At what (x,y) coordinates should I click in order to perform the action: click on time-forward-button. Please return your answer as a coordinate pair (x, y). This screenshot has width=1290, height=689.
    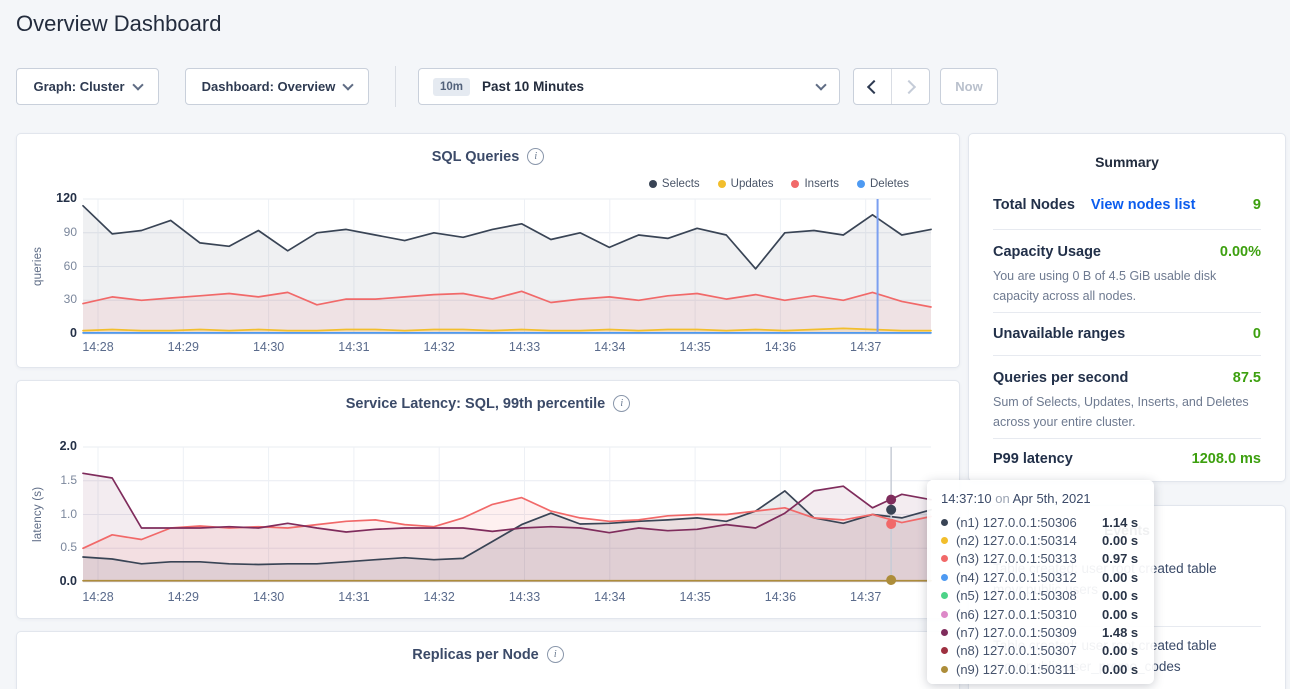
    Looking at the image, I should click on (910, 86).